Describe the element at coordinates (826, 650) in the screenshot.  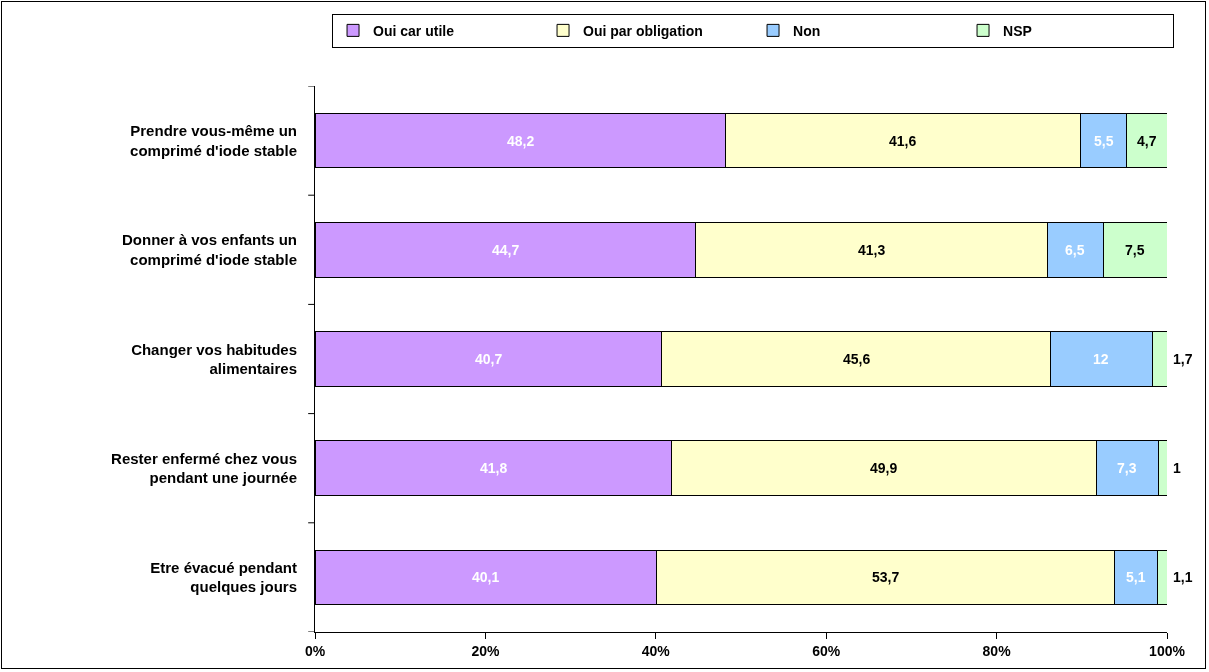
I see `x-tick-label: 60%` at that location.